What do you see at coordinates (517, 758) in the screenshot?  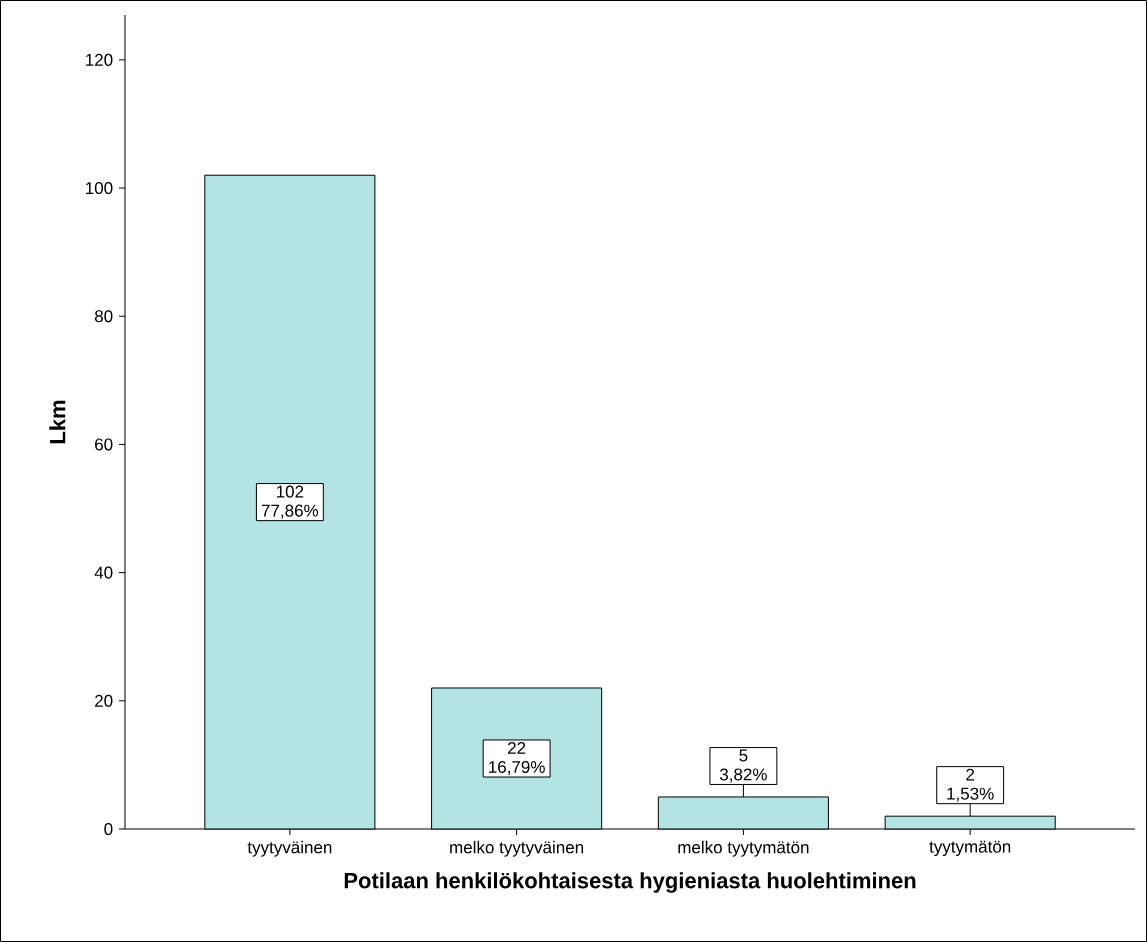 I see `data-label: 22 16,79%` at bounding box center [517, 758].